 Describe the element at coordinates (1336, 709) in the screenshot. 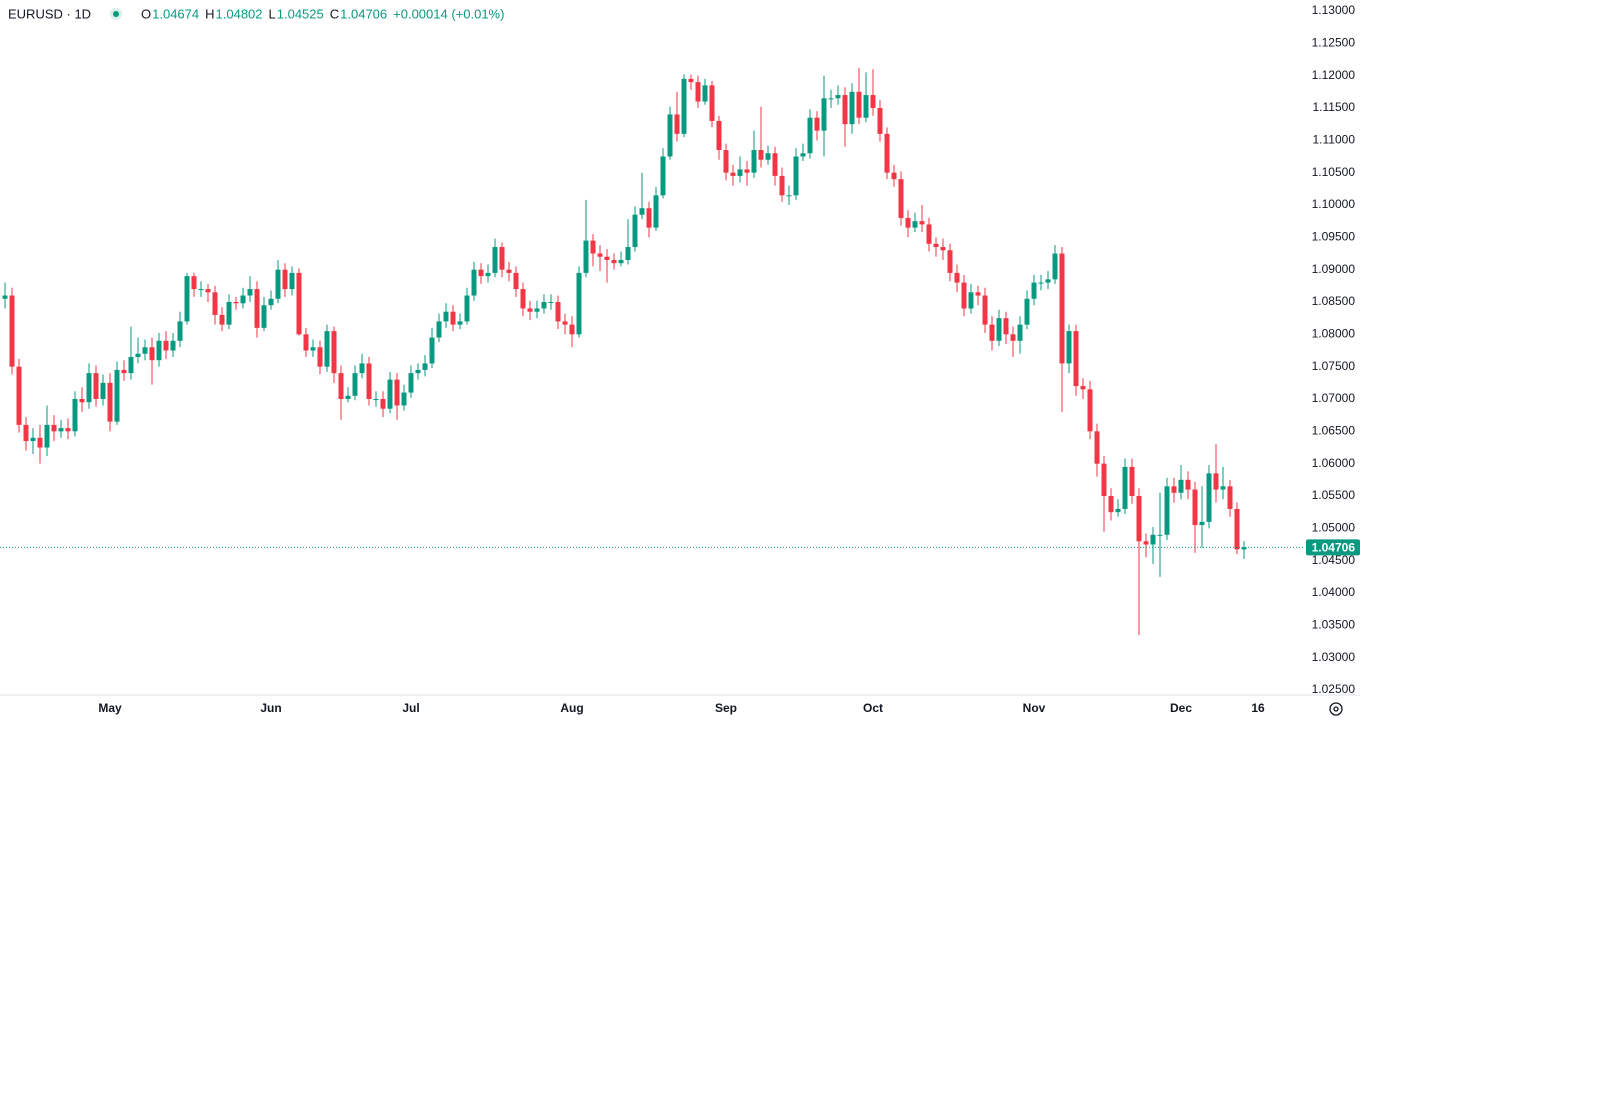

I see `settings-icon` at that location.